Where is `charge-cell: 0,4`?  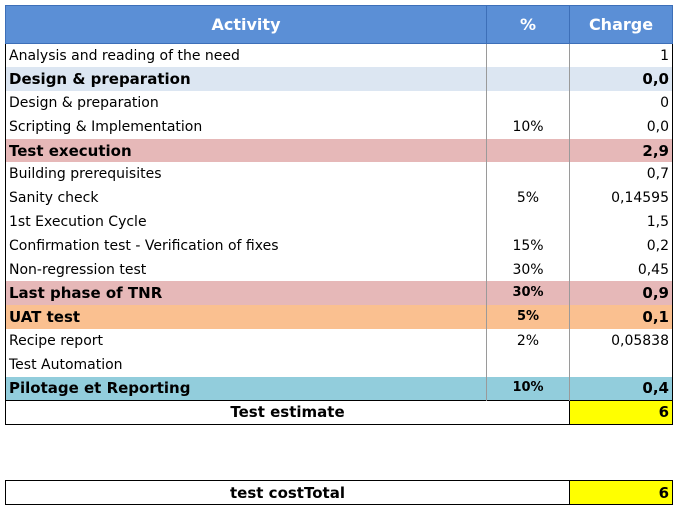
charge-cell: 0,4 is located at coordinates (621, 388).